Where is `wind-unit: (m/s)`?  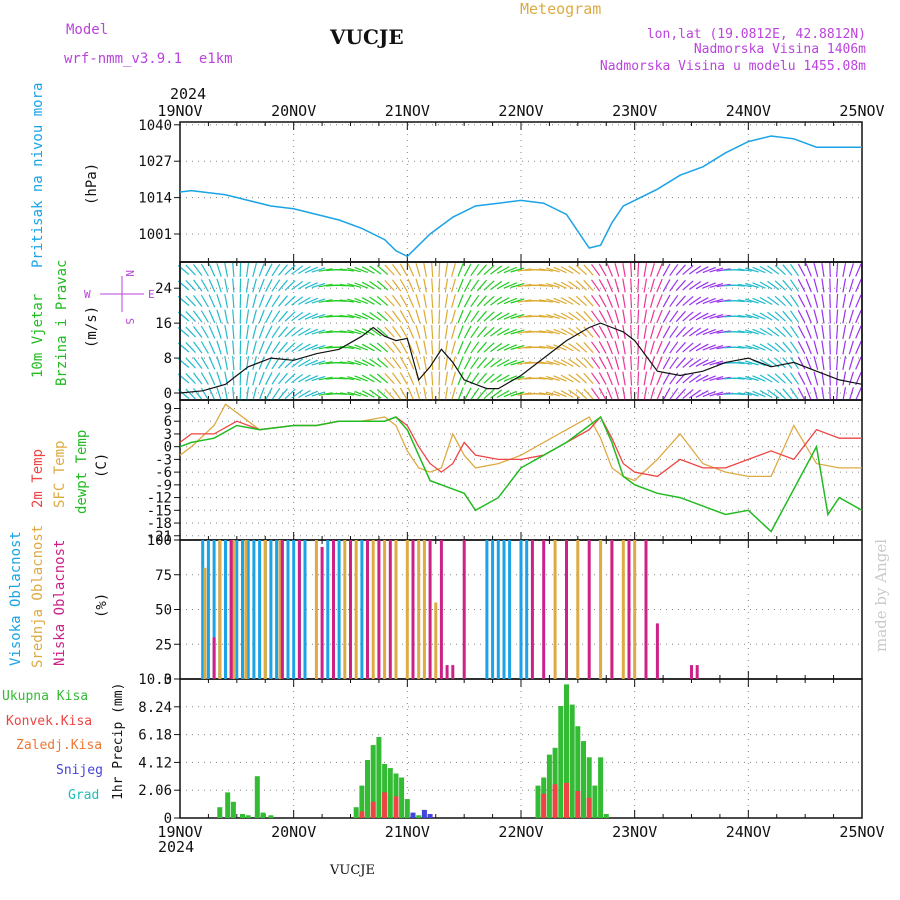
wind-unit: (m/s) is located at coordinates (92, 327).